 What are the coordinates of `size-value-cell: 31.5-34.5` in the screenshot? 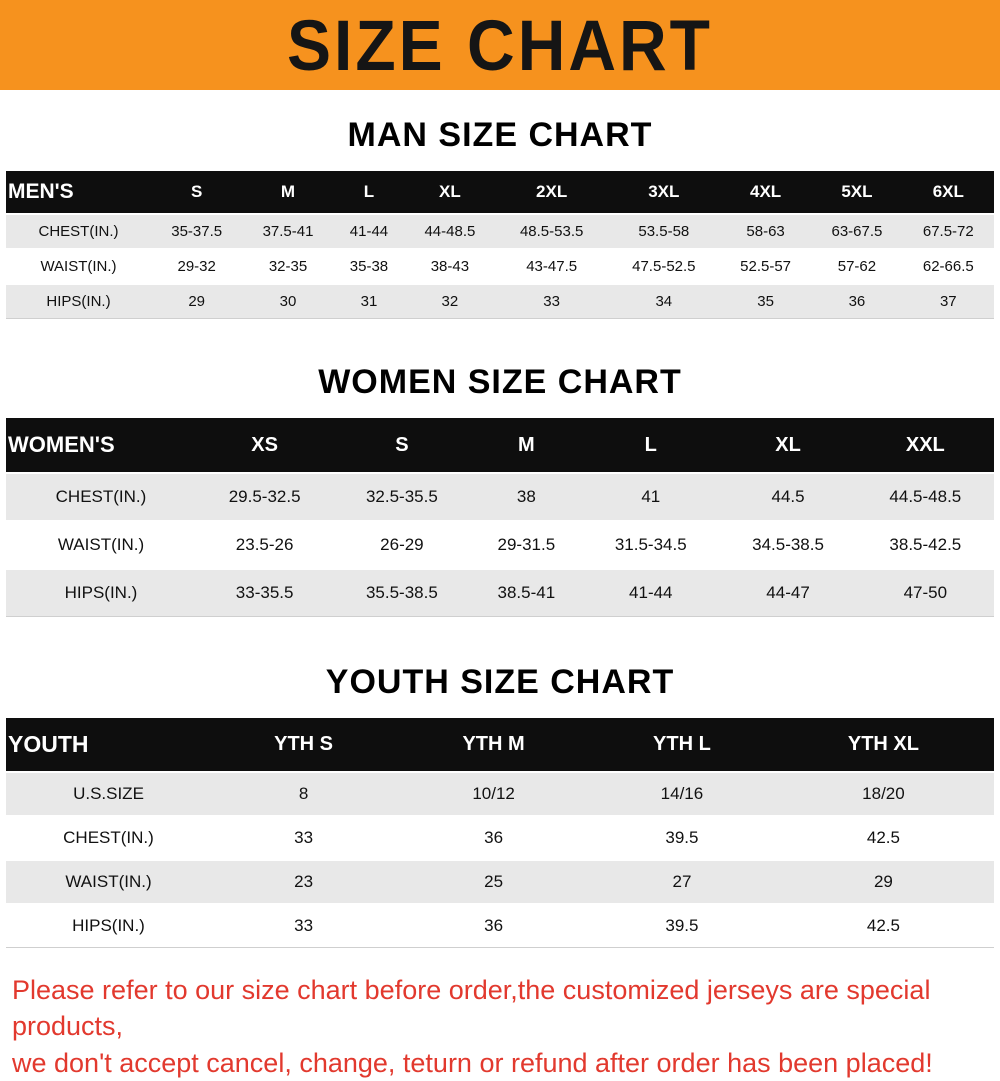 It's located at (651, 544).